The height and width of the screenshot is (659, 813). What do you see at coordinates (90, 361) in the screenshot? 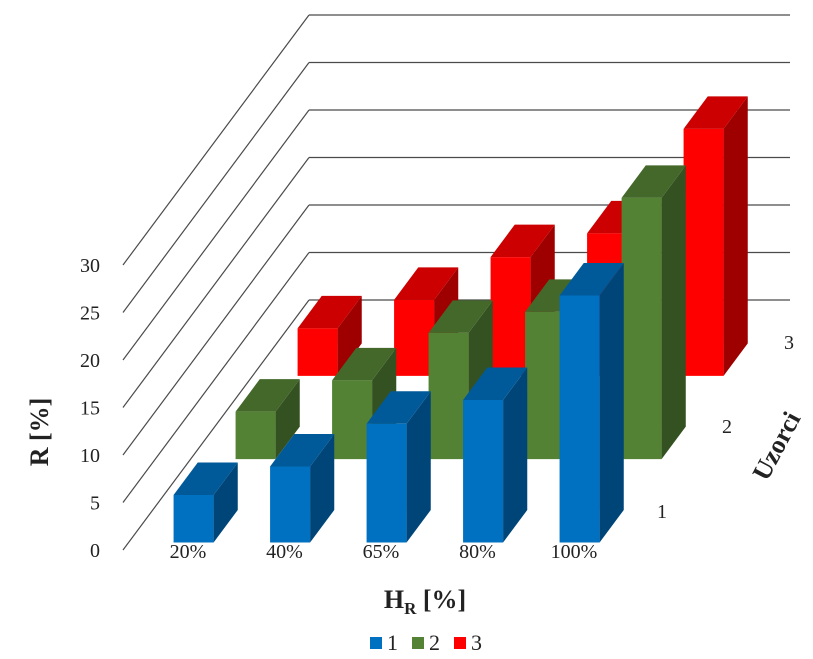
I see `y-tick-label: 20` at bounding box center [90, 361].